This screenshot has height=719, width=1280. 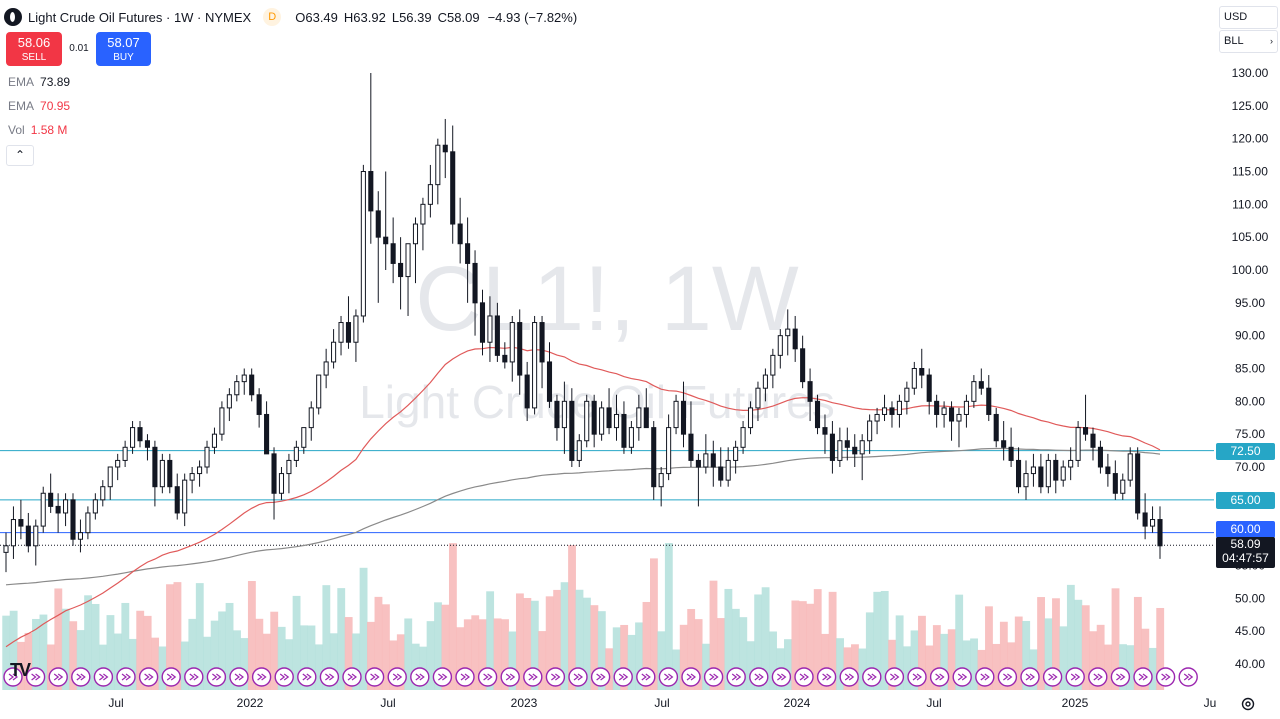 I want to click on events-row, so click(x=600, y=677).